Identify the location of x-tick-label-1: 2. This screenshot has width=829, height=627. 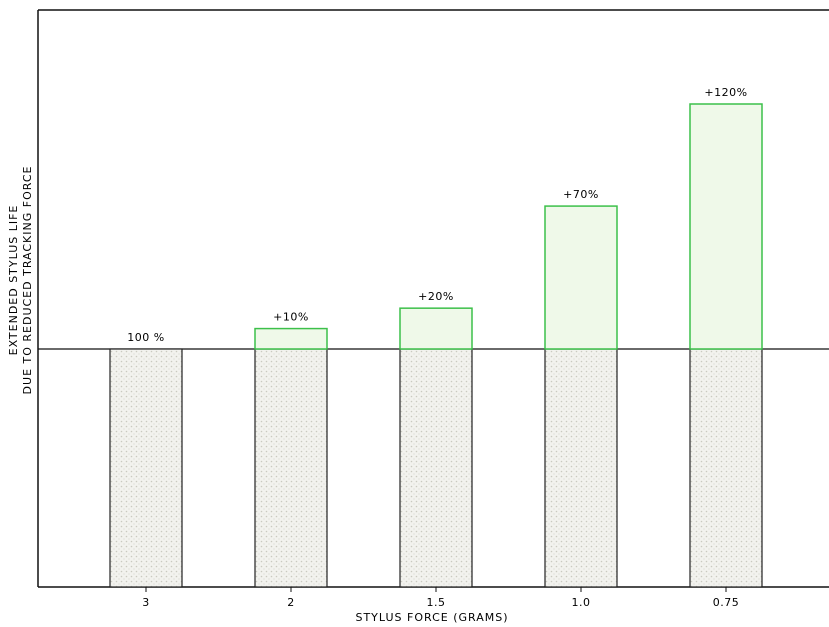
(291, 602).